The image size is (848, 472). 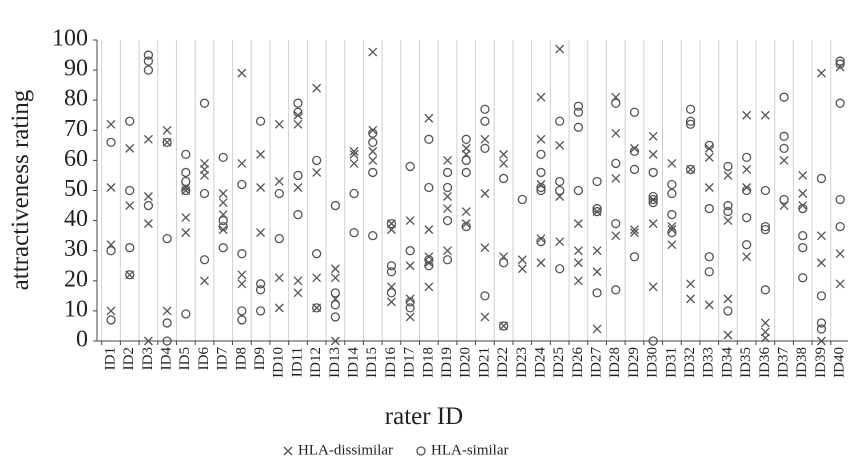 I want to click on x-tick-label: ID20, so click(x=466, y=362).